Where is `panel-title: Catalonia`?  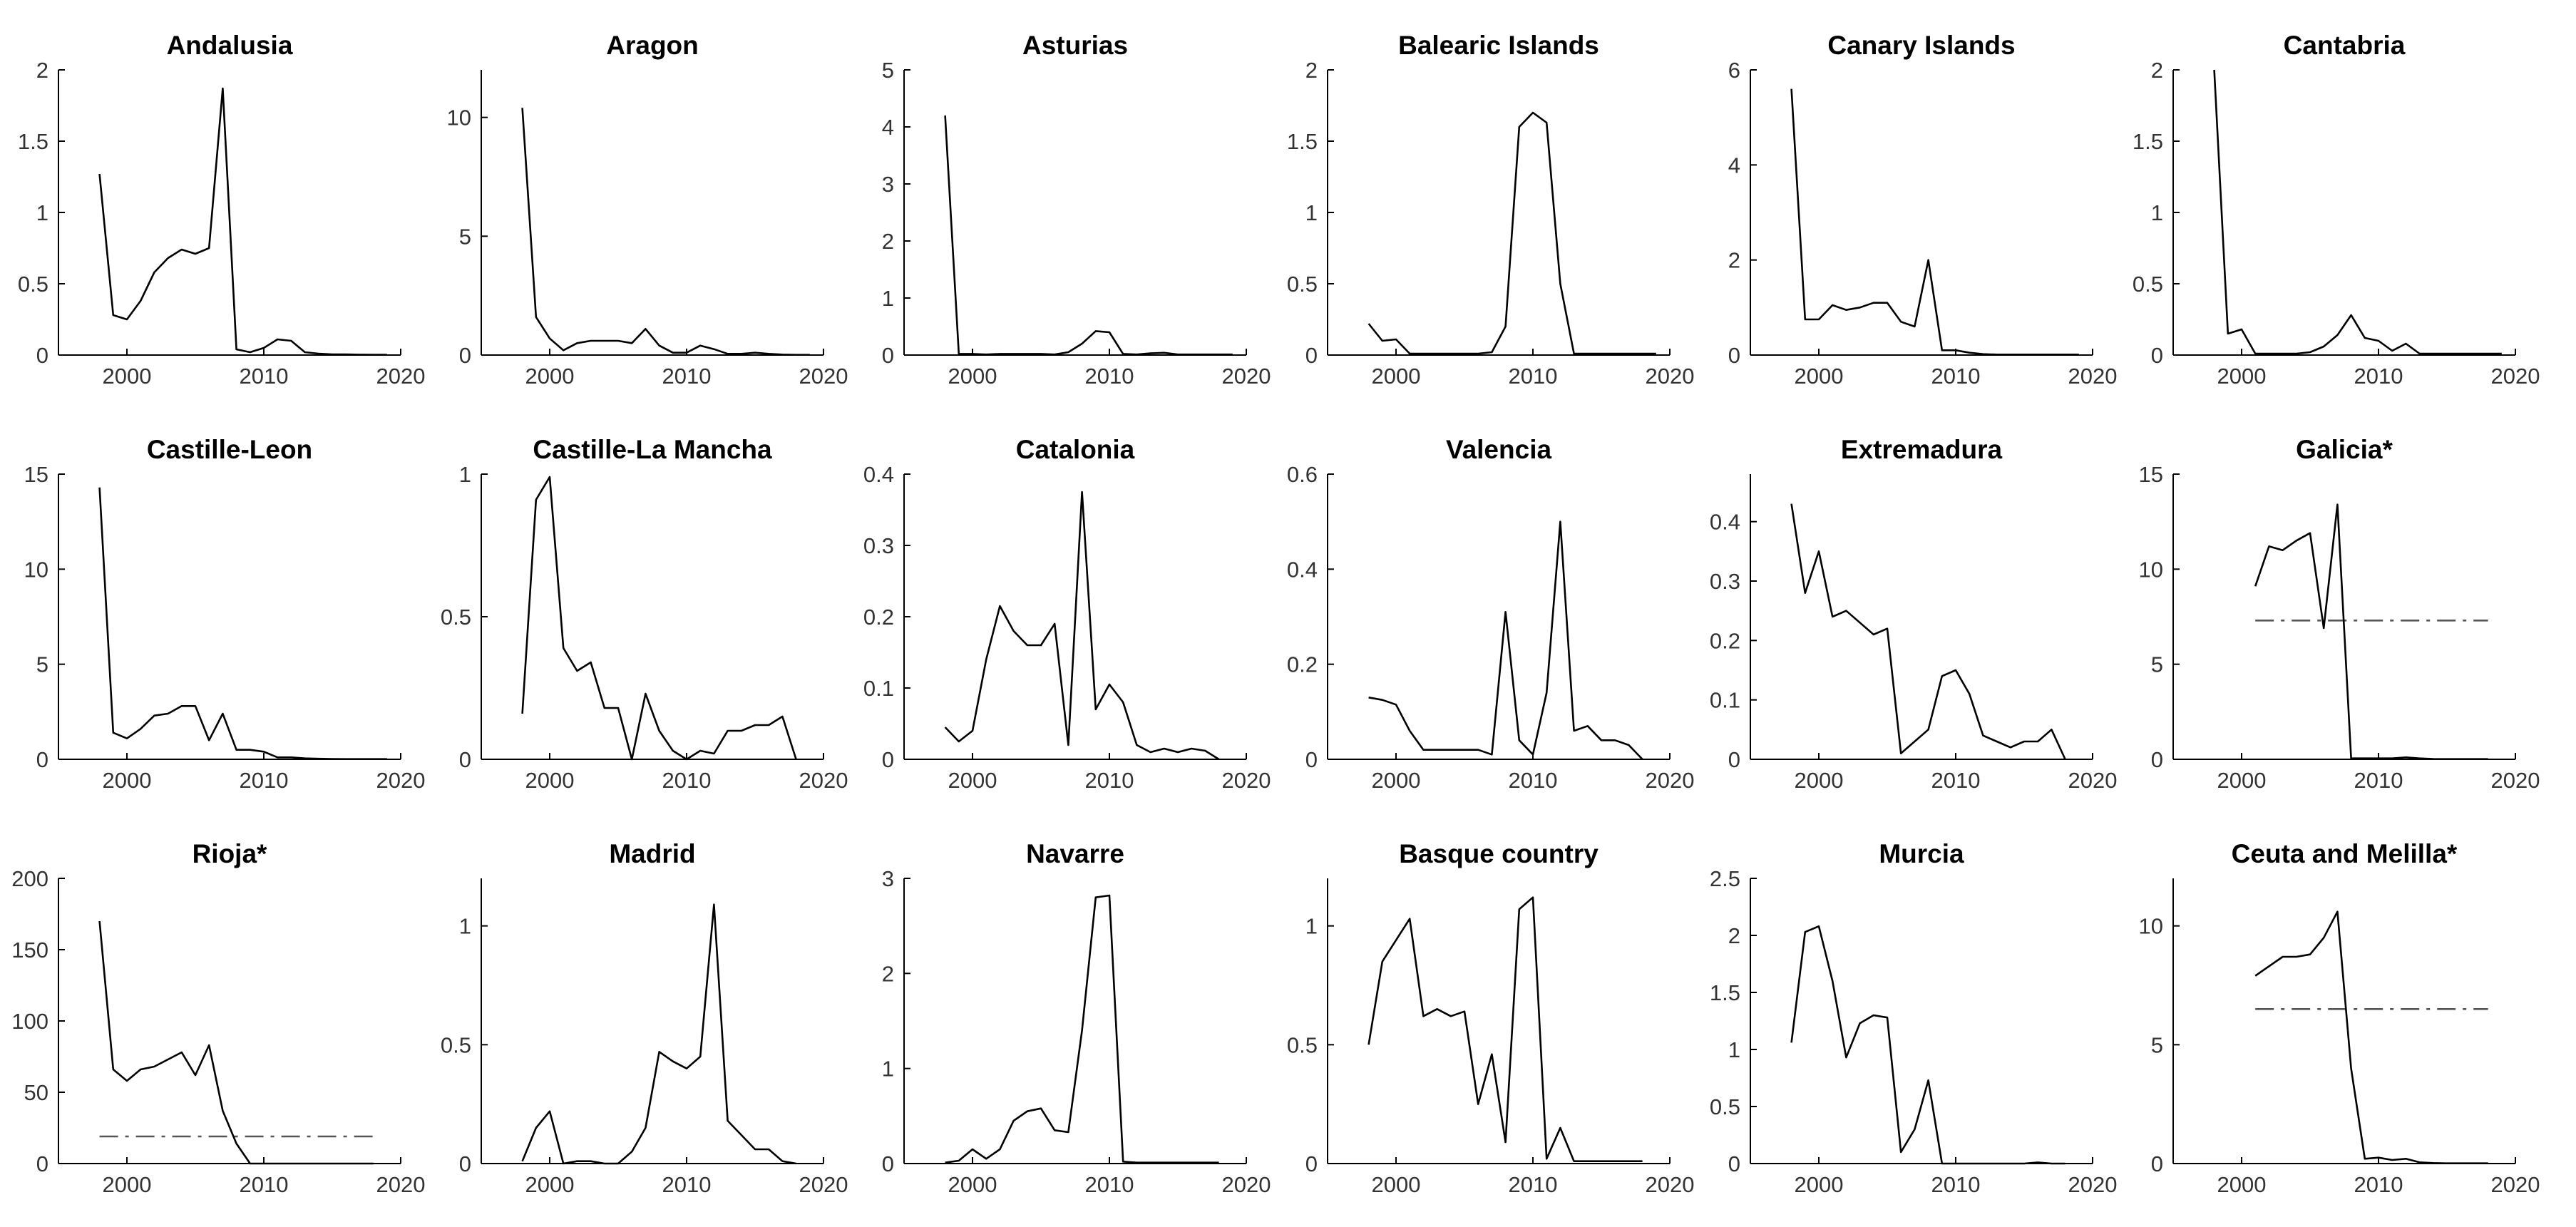
panel-title: Catalonia is located at coordinates (1075, 449).